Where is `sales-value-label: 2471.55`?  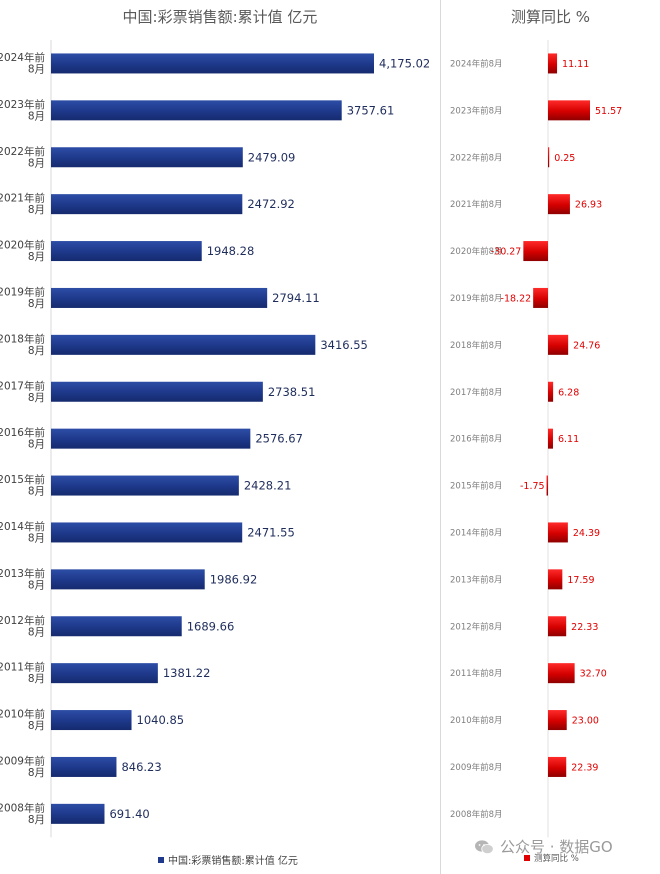 sales-value-label: 2471.55 is located at coordinates (271, 532).